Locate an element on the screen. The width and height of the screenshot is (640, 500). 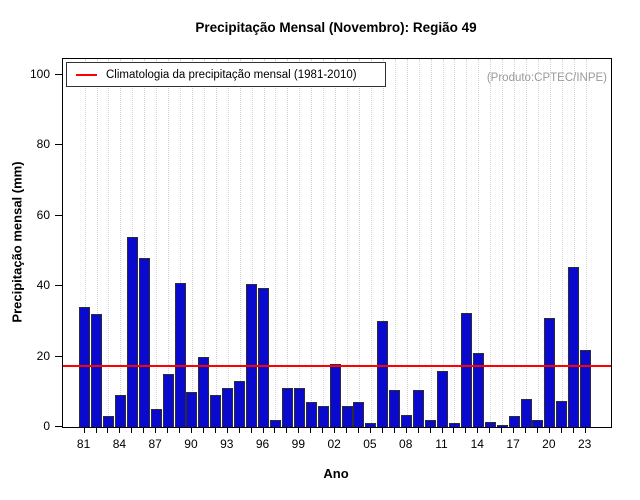
y-tick-label: 80 is located at coordinates (43, 144).